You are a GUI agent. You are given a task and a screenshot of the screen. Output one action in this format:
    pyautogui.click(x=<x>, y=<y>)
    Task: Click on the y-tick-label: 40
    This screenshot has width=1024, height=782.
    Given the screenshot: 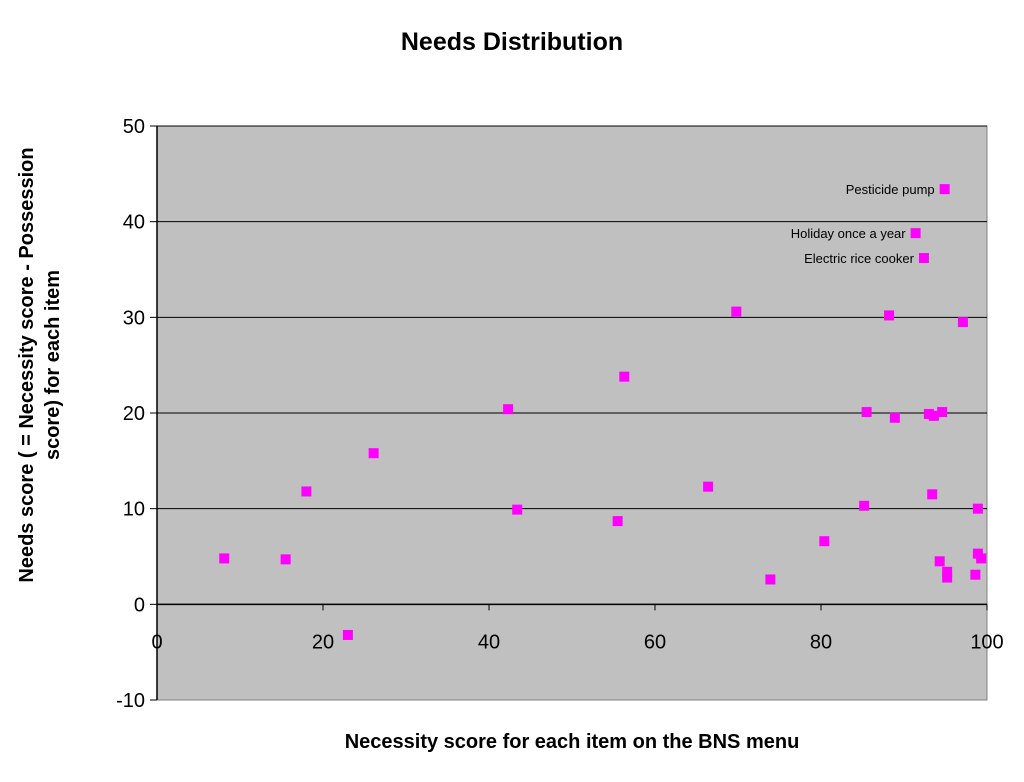 What is the action you would take?
    pyautogui.click(x=134, y=223)
    